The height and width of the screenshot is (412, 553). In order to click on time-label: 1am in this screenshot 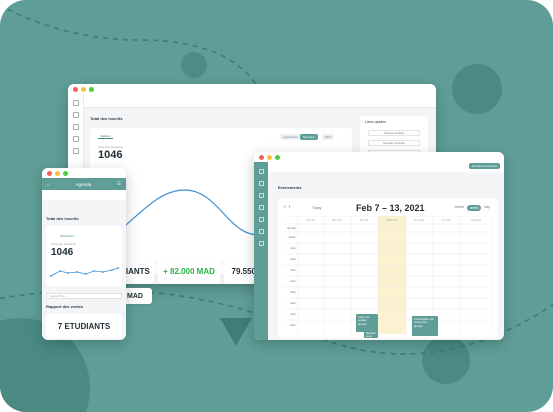, I will do `click(293, 248)`.